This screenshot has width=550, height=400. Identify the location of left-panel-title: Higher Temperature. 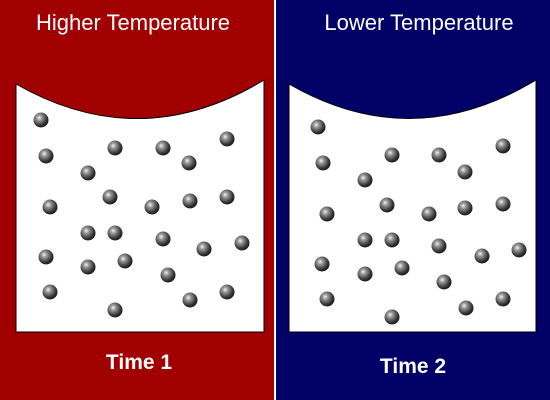
(133, 22).